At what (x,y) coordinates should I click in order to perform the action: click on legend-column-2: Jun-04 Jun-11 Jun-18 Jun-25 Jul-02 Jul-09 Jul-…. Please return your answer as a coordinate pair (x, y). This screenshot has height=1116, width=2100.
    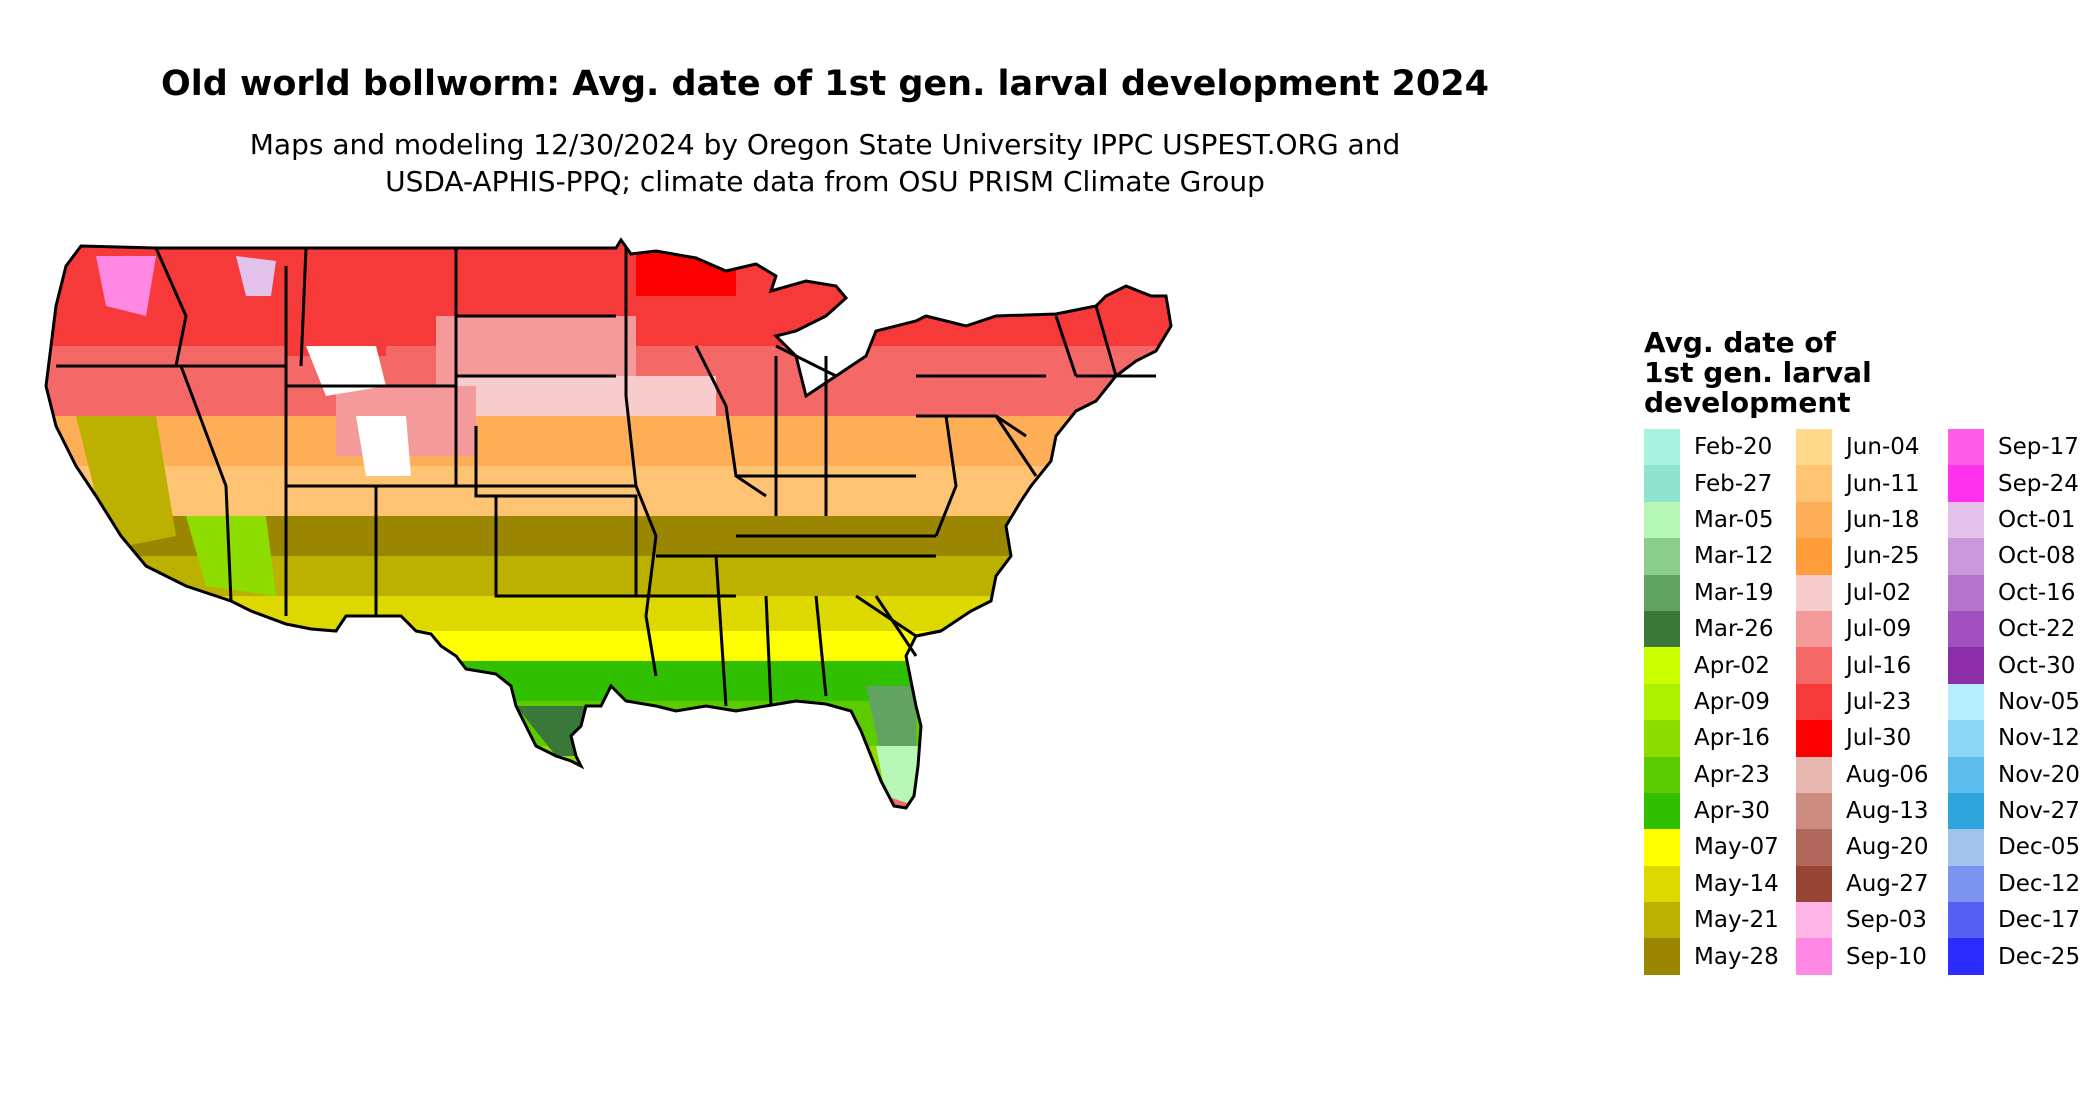
    Looking at the image, I should click on (1862, 702).